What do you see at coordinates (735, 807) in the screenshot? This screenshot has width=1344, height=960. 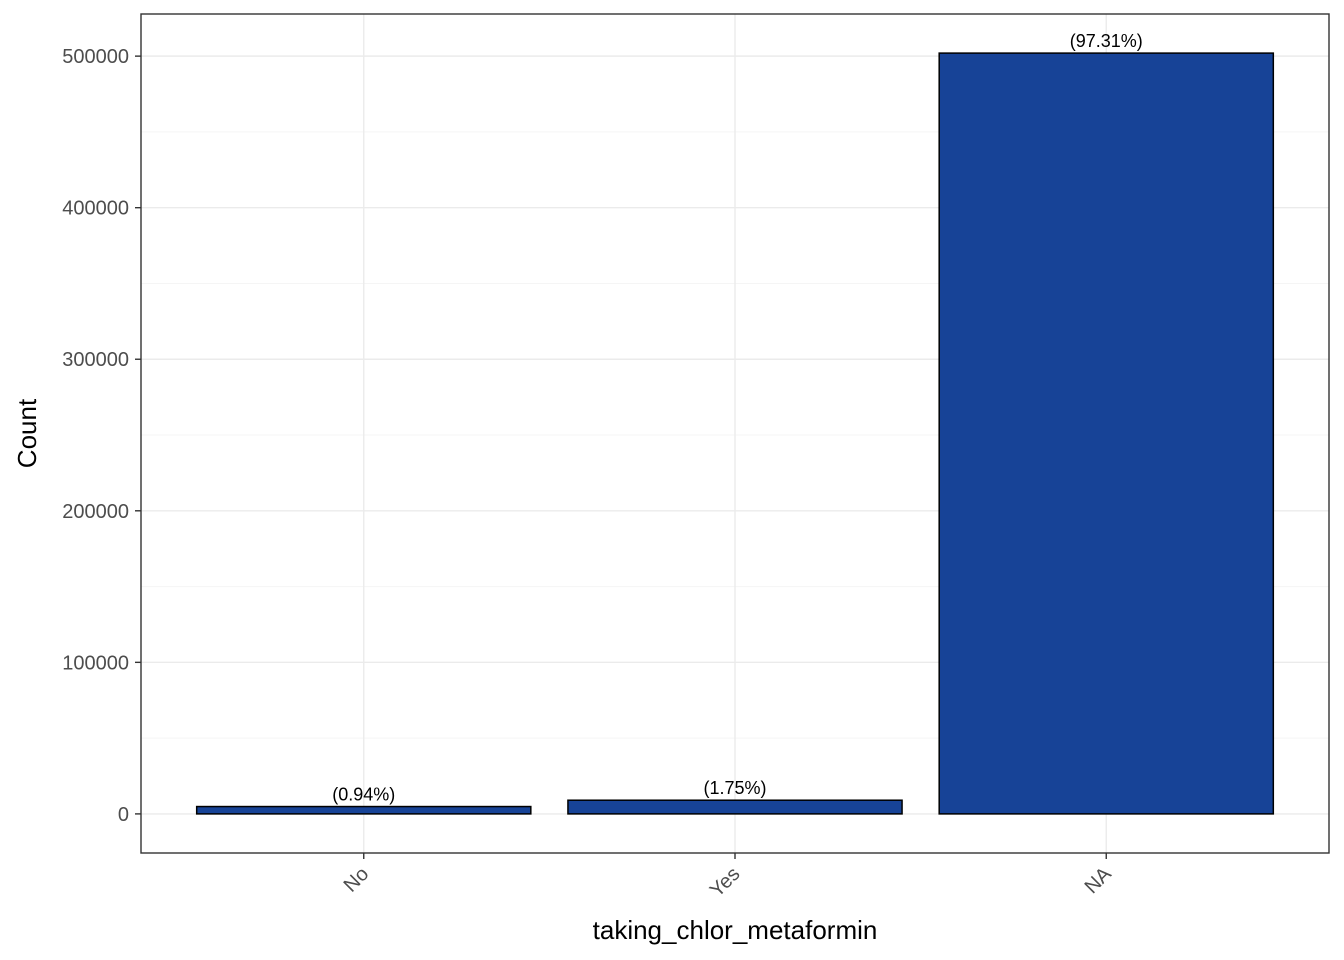 I see `bar-yes` at bounding box center [735, 807].